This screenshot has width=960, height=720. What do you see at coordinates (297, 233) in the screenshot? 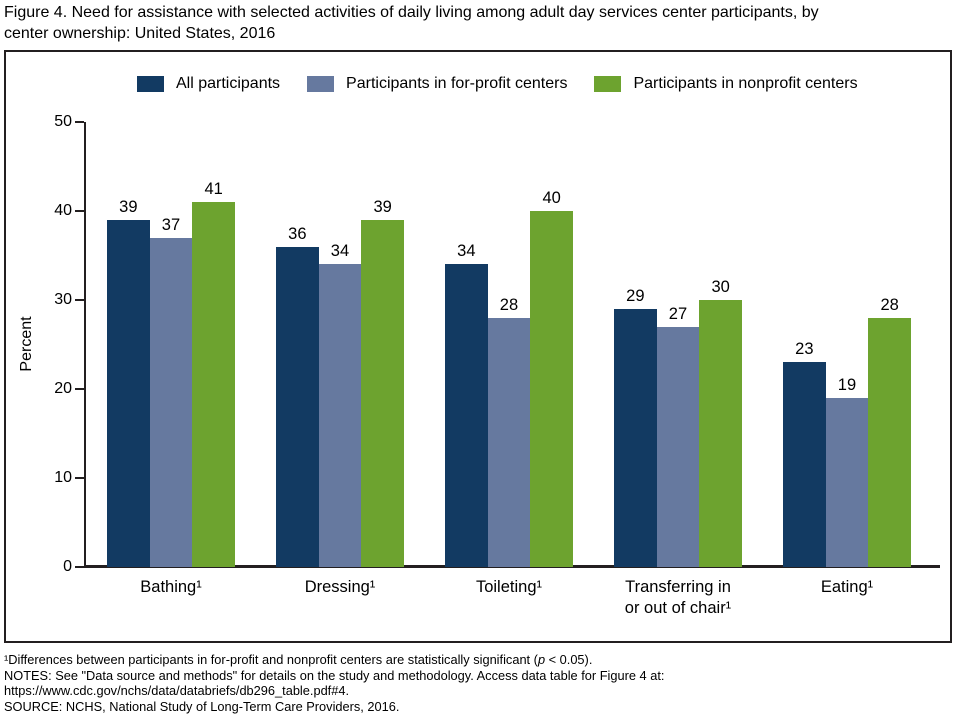
I see `bar-value-label: 36` at bounding box center [297, 233].